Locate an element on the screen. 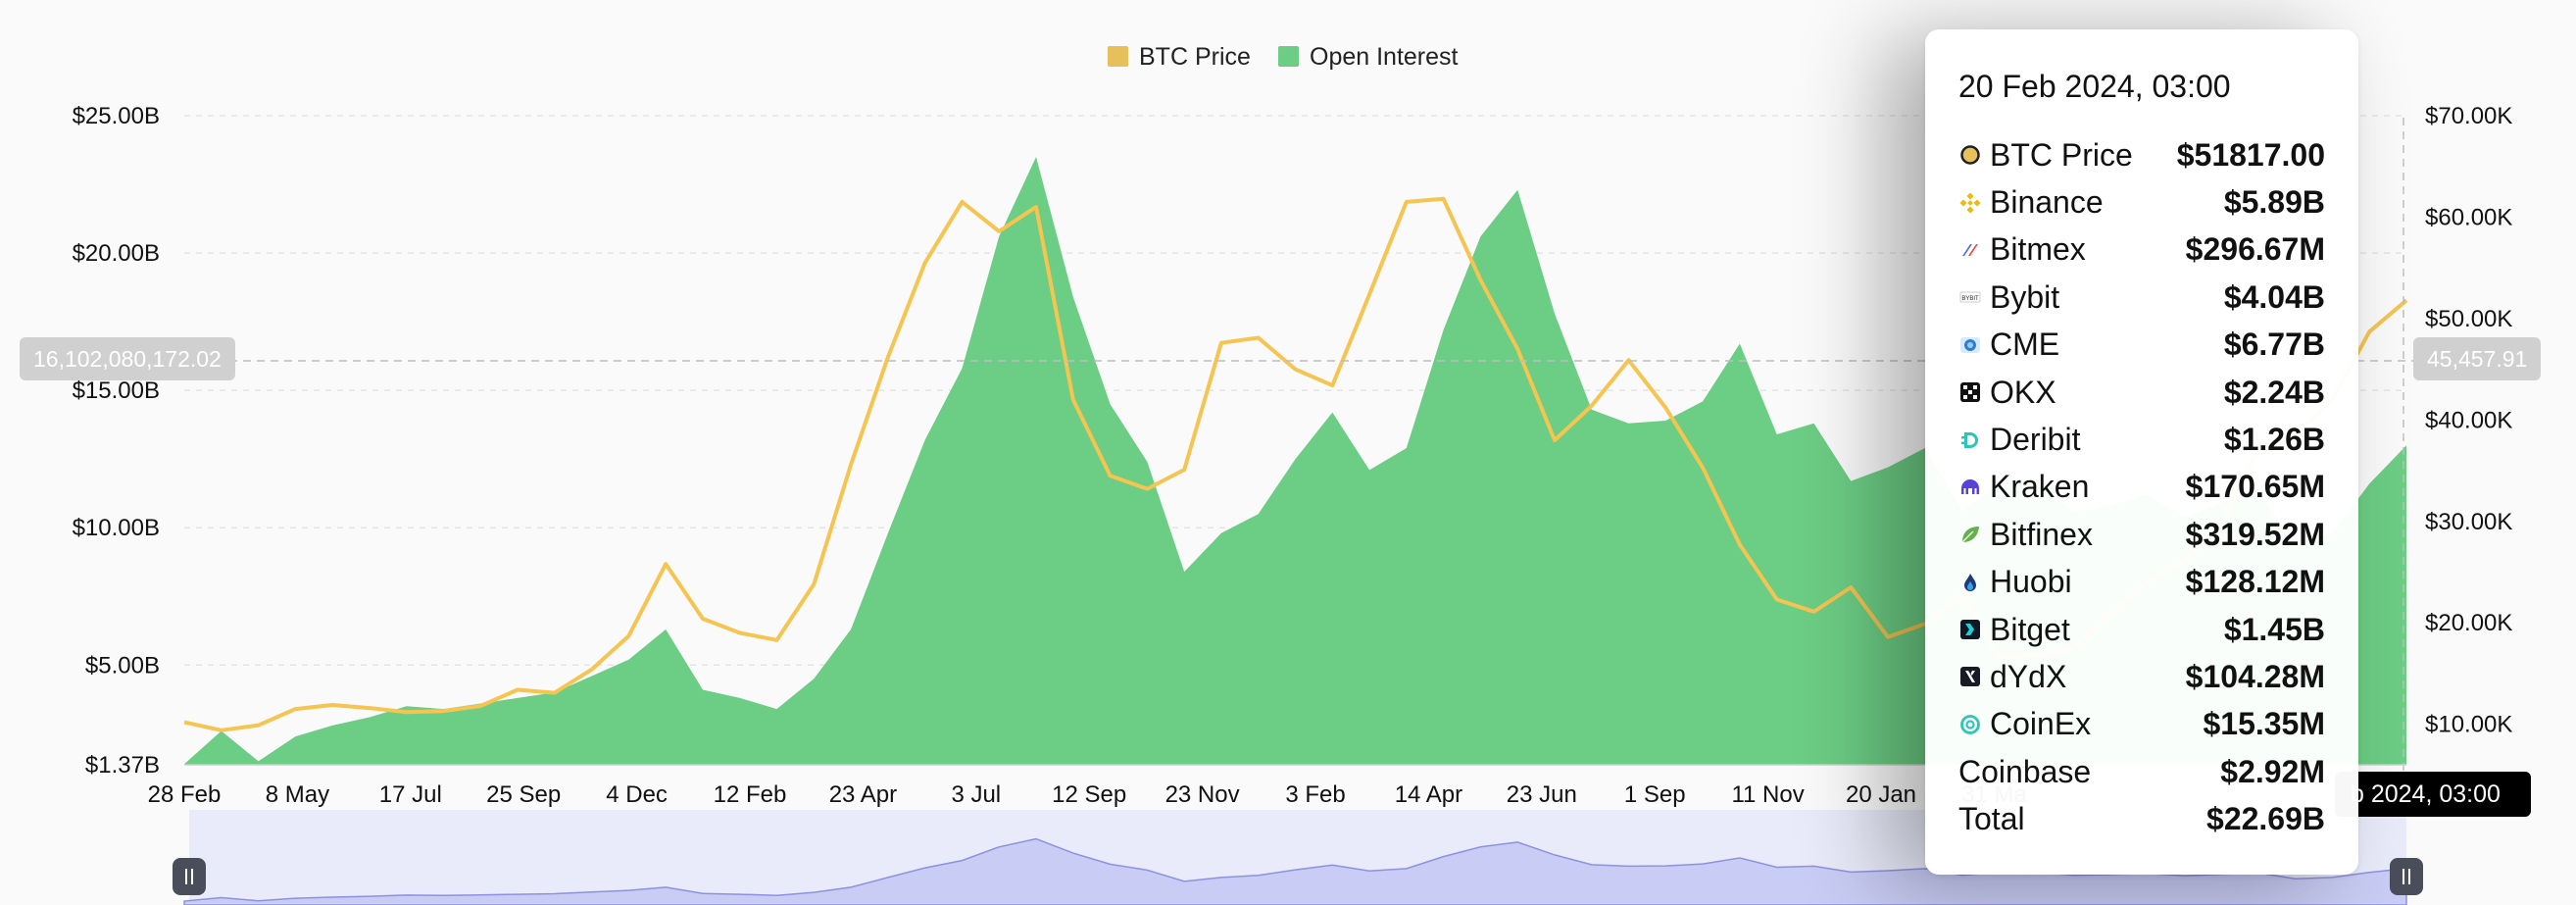  tooltip-row: Kraken $170.65M is located at coordinates (2141, 487).